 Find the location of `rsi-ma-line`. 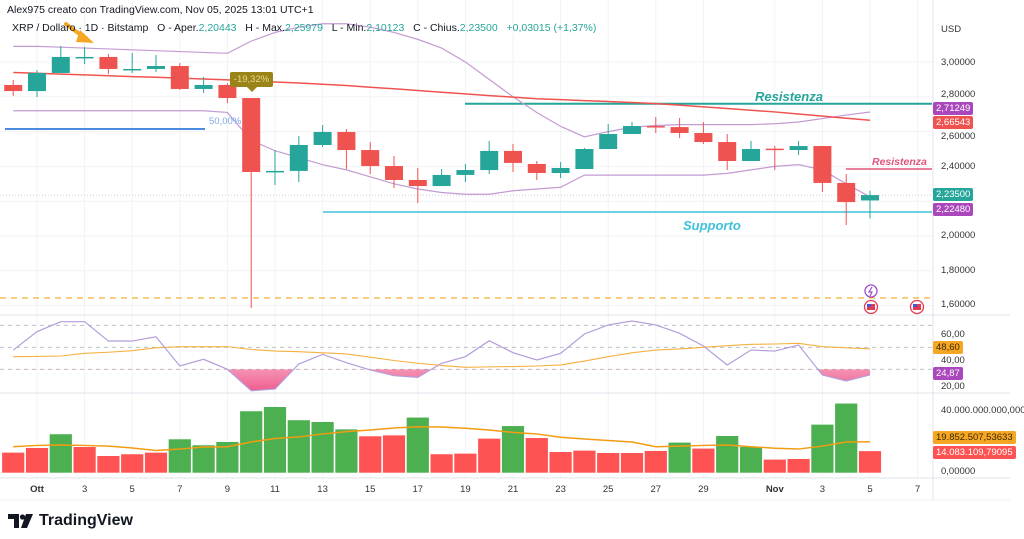

rsi-ma-line is located at coordinates (442, 355).